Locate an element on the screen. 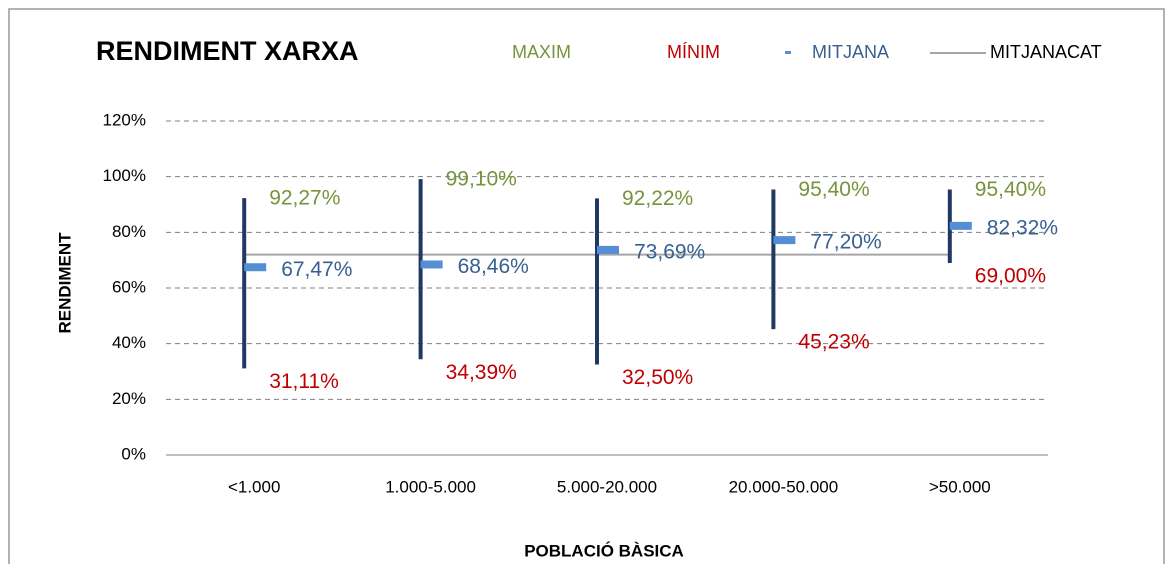 This screenshot has width=1174, height=564. y-axis-title: RENDIMENT is located at coordinates (64, 283).